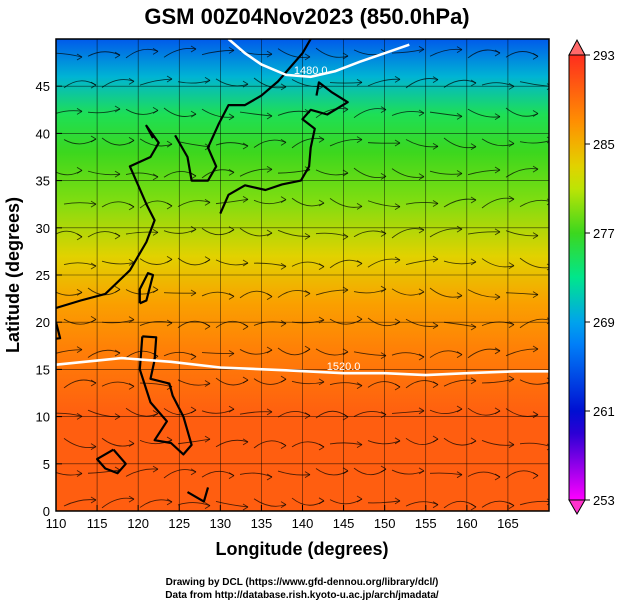 This screenshot has width=619, height=605. Describe the element at coordinates (604, 500) in the screenshot. I see `colorbar-tick-label: 253` at that location.